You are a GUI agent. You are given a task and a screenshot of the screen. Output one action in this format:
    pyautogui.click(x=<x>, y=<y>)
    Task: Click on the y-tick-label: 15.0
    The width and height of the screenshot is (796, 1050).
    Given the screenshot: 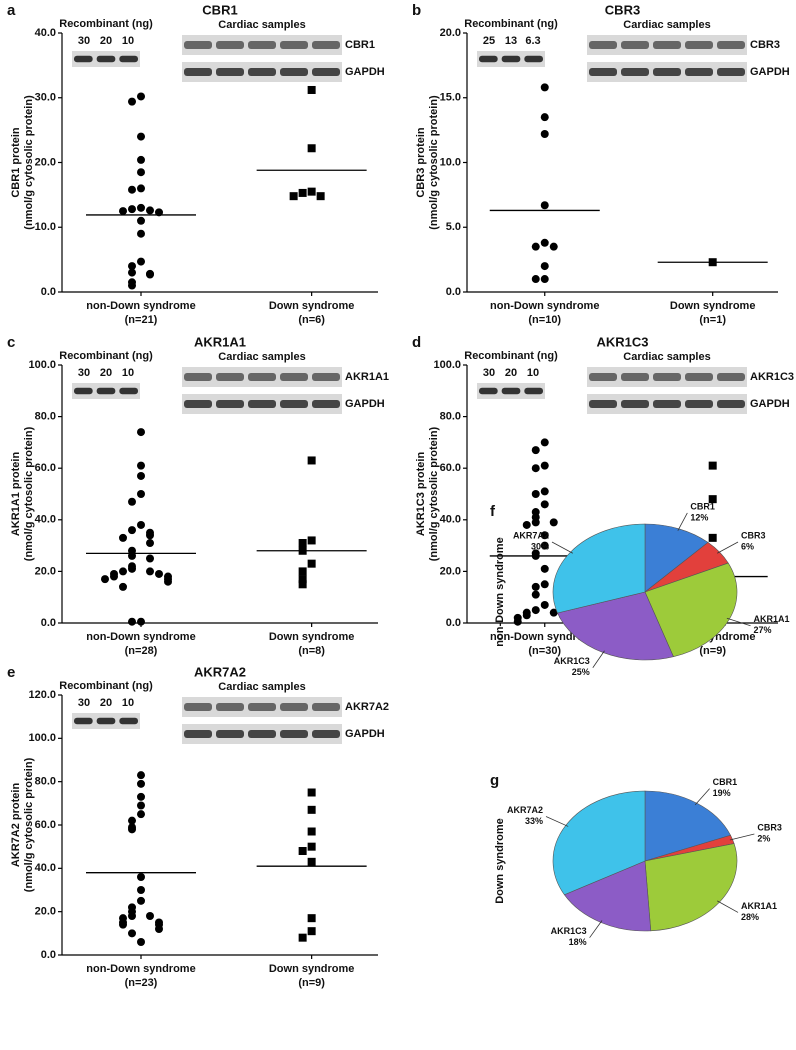 What is the action you would take?
    pyautogui.click(x=450, y=98)
    